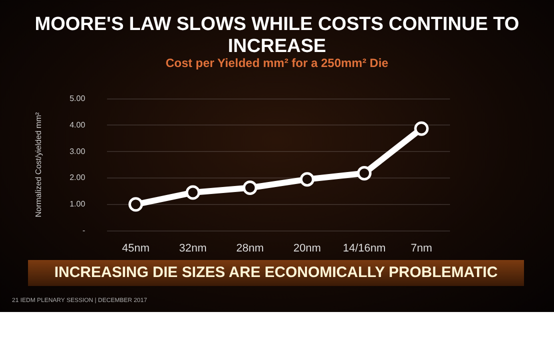 Image resolution: width=554 pixels, height=337 pixels. Describe the element at coordinates (84, 231) in the screenshot. I see `y-tick-label: -` at that location.